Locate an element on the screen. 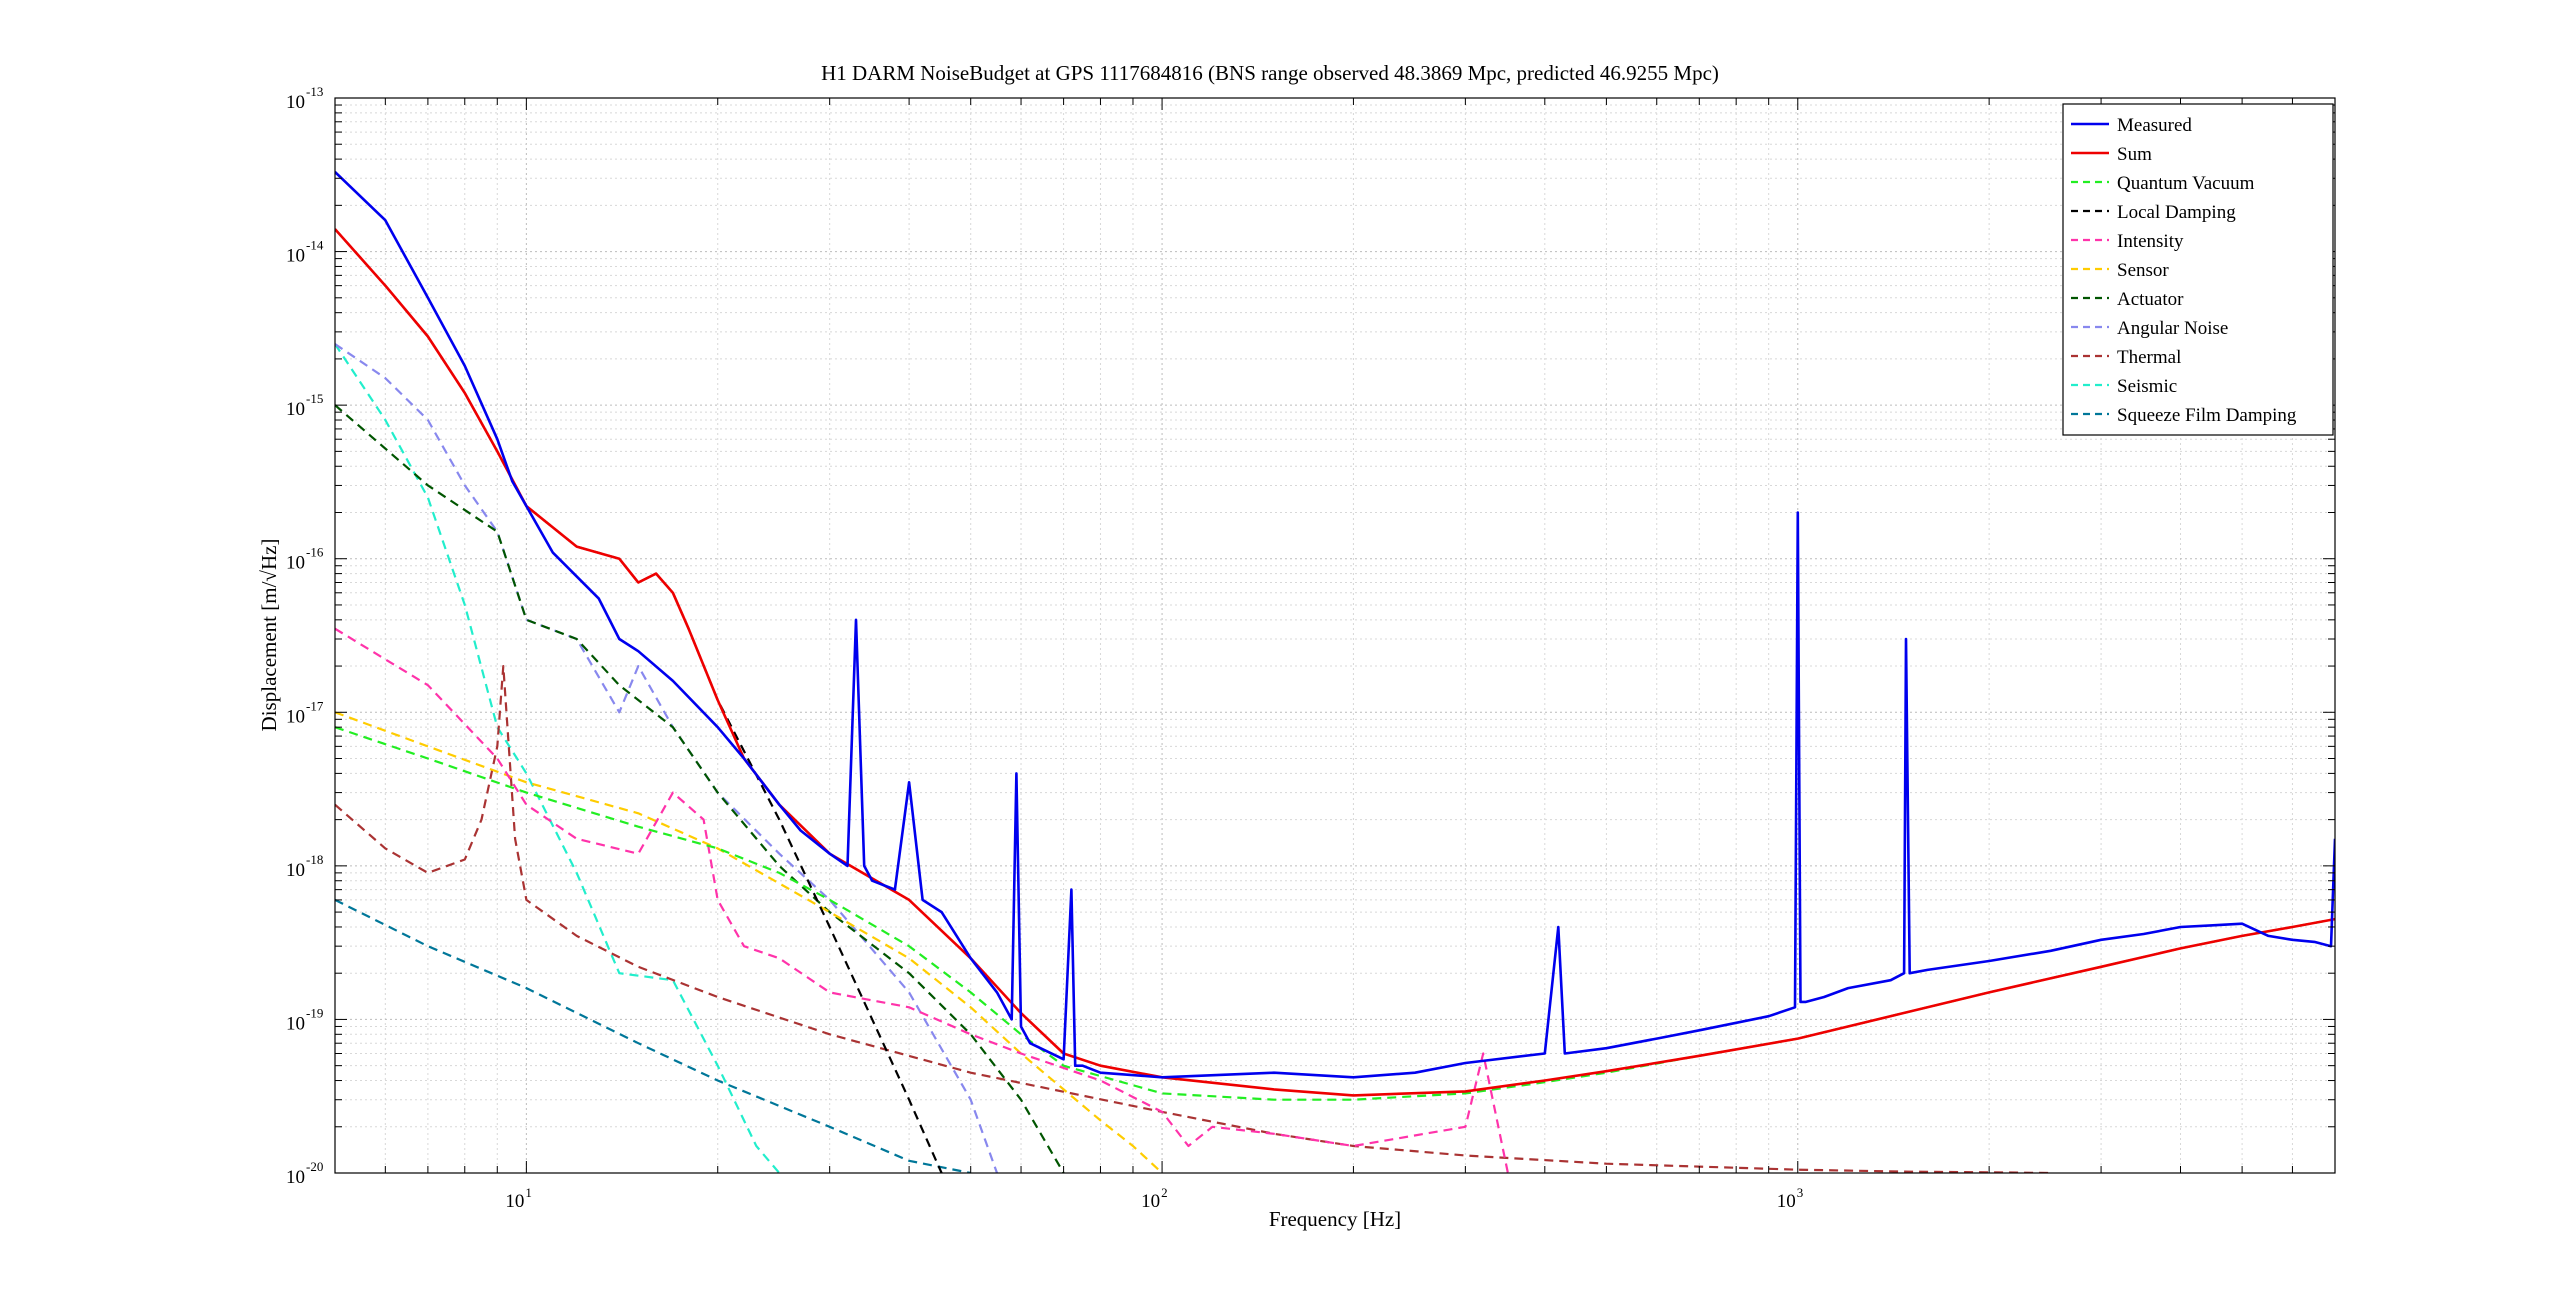  series-line-sensor is located at coordinates (749, 942).